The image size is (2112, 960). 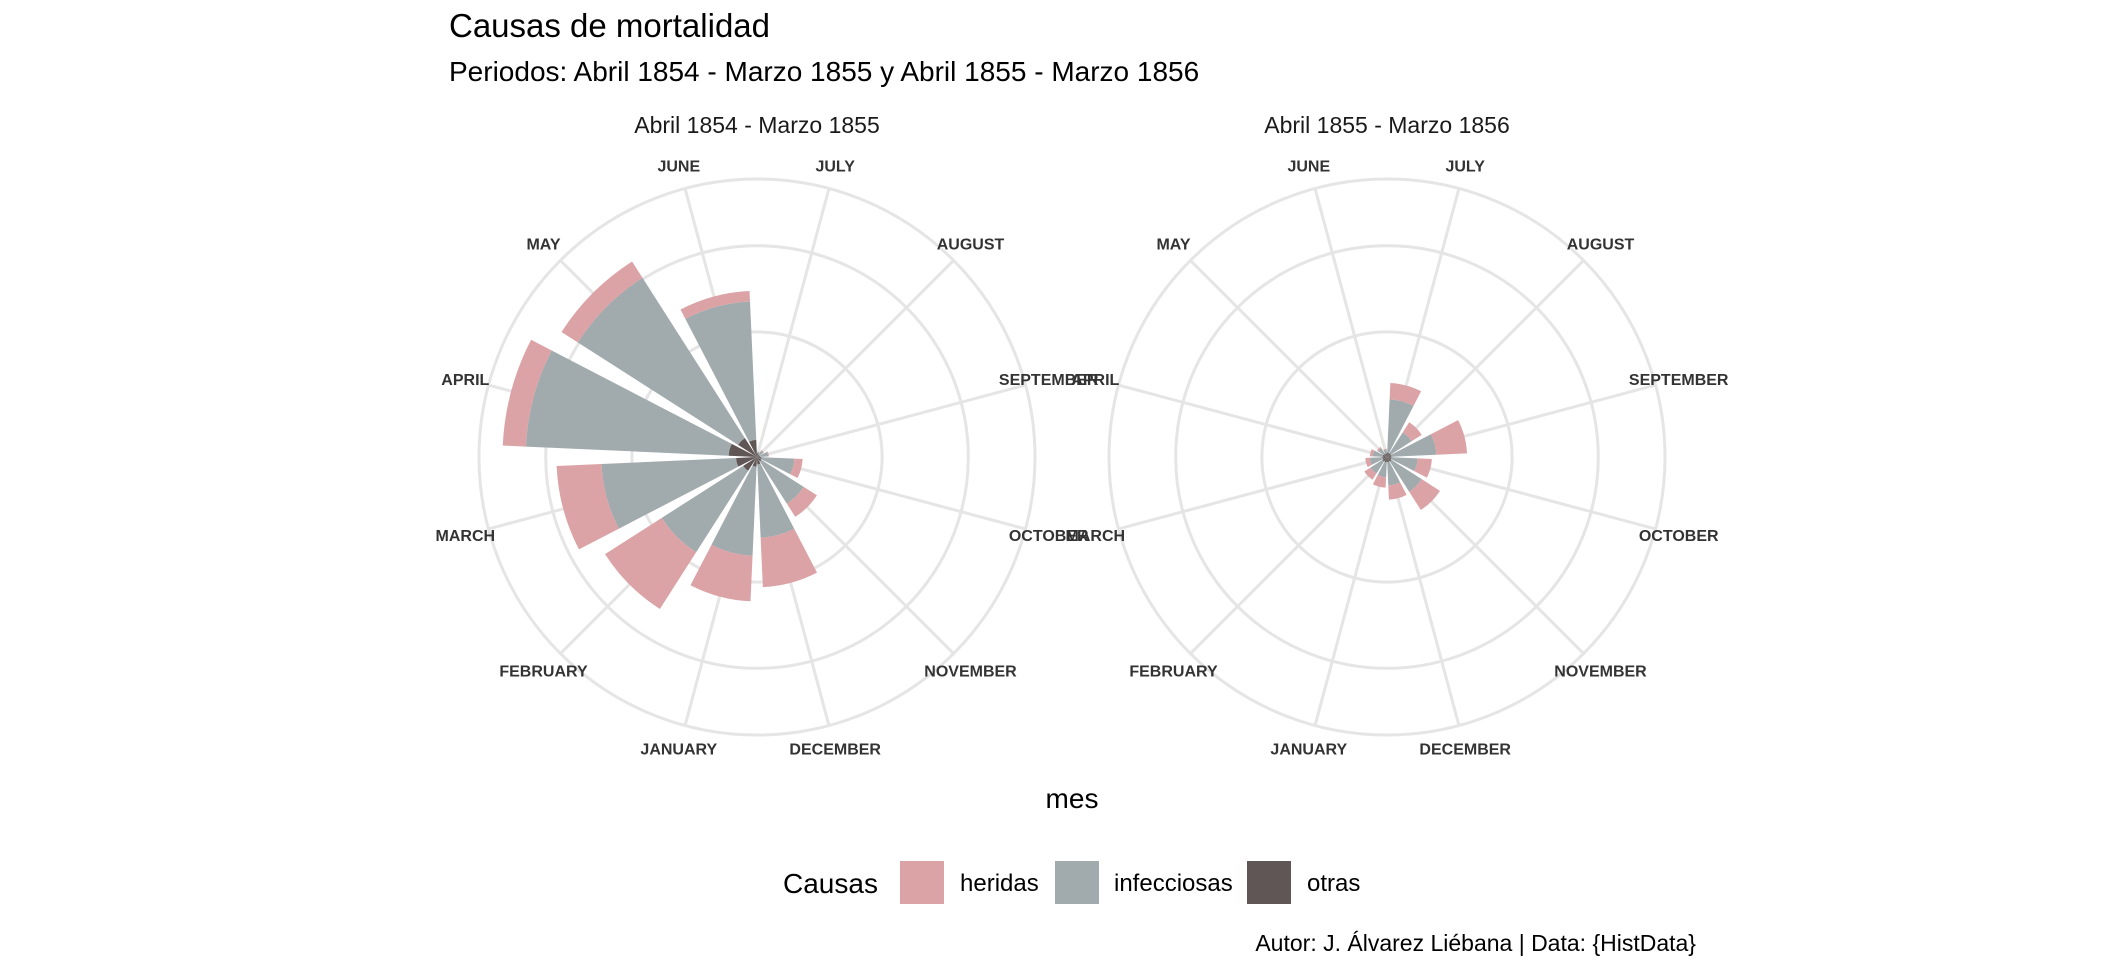 I want to click on legend-label-infecciosas: infecciosas, so click(x=1173, y=883).